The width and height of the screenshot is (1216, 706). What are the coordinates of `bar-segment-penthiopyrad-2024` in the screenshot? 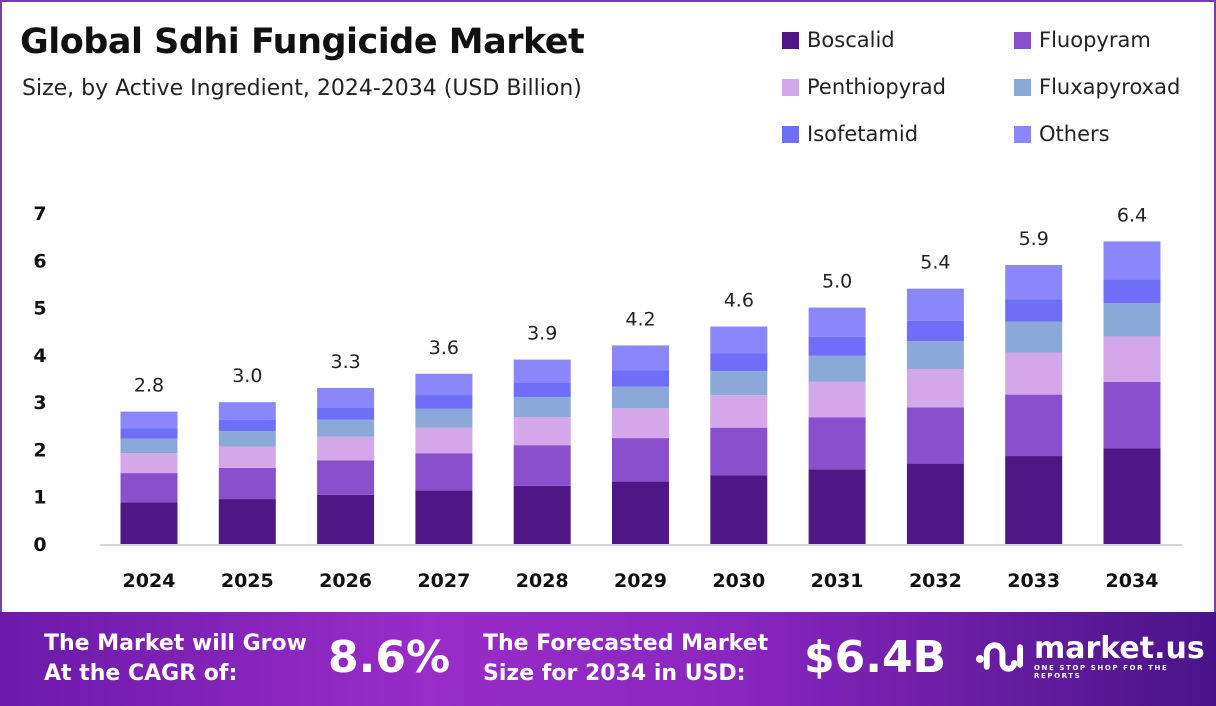 It's located at (149, 463).